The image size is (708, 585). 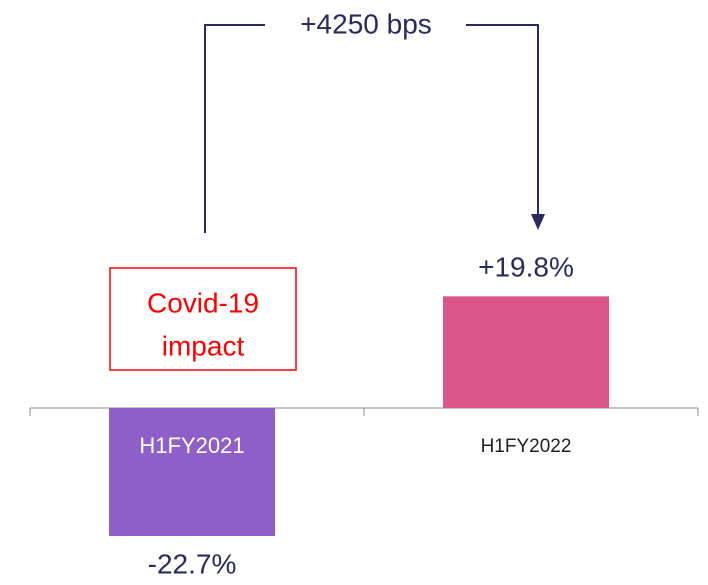 I want to click on x-tick-label: H1FY2022, so click(x=526, y=446).